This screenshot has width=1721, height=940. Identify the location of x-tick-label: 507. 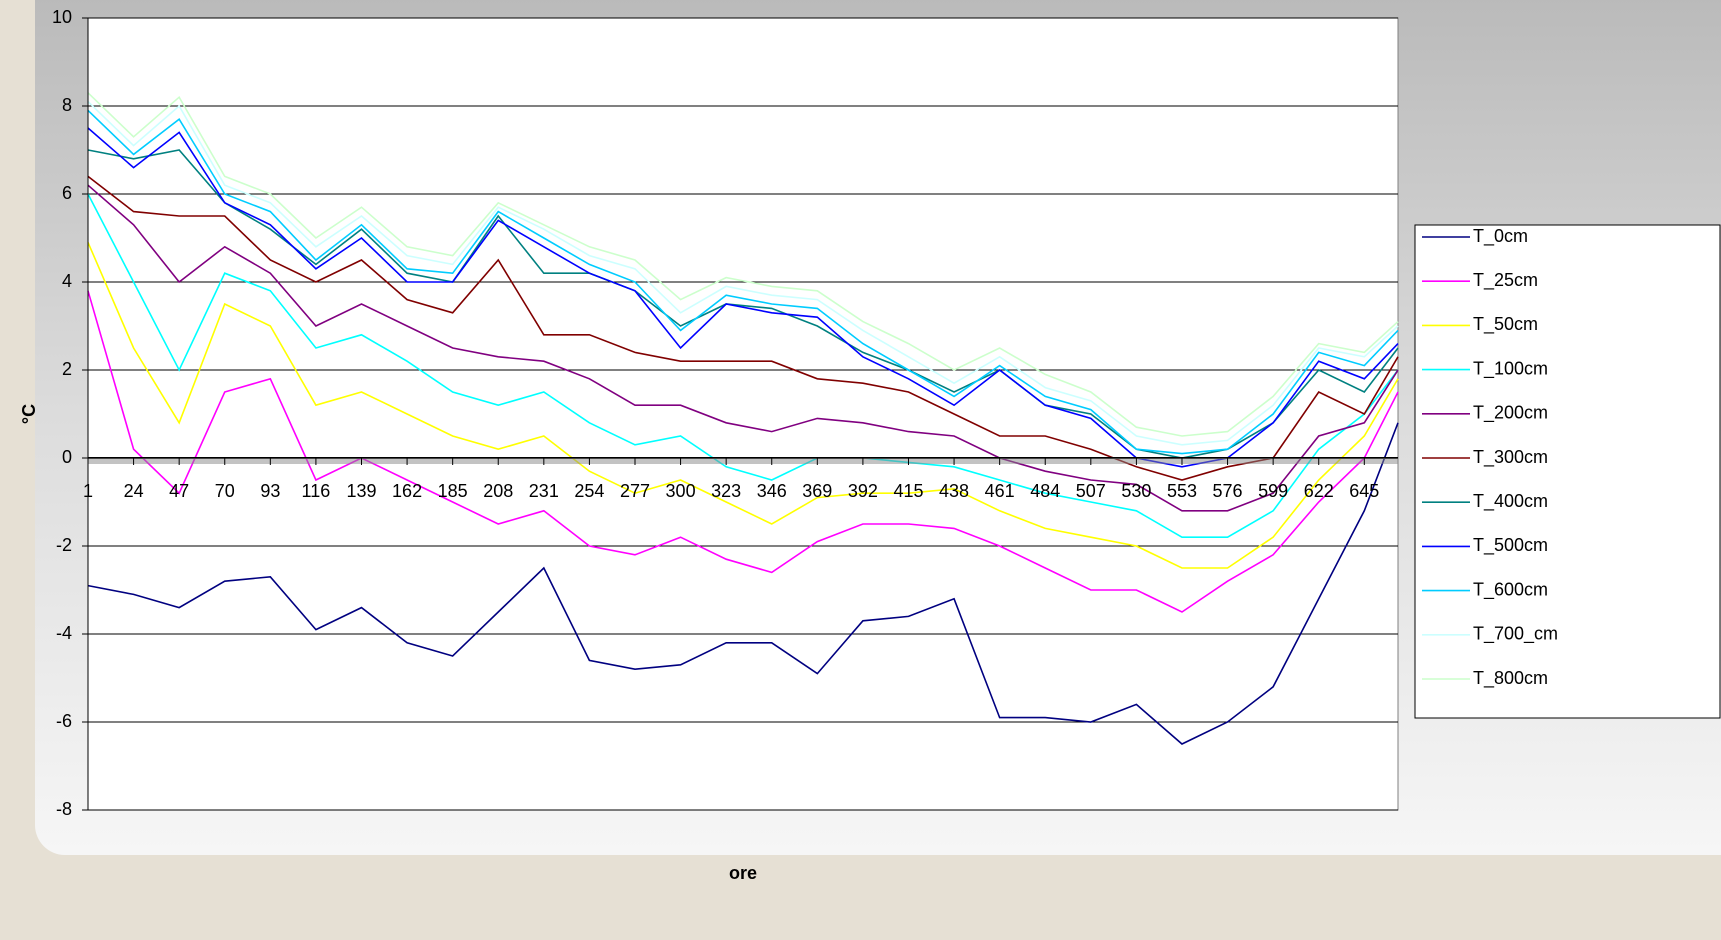
(1091, 491).